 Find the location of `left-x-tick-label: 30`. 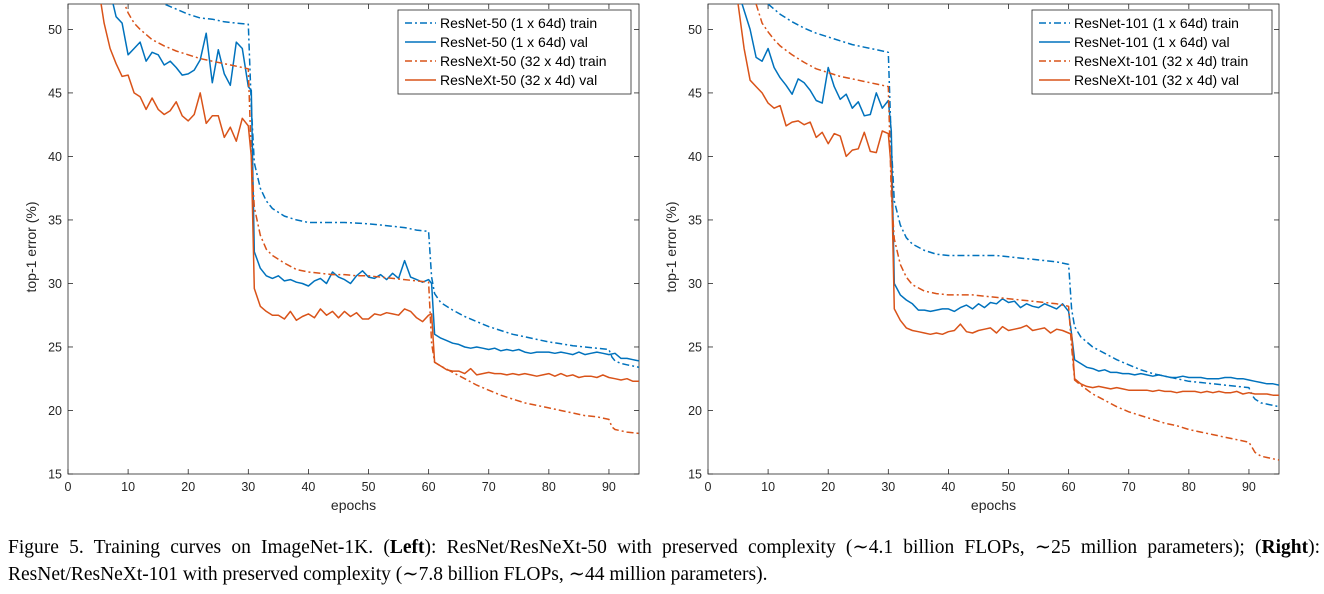

left-x-tick-label: 30 is located at coordinates (248, 487).